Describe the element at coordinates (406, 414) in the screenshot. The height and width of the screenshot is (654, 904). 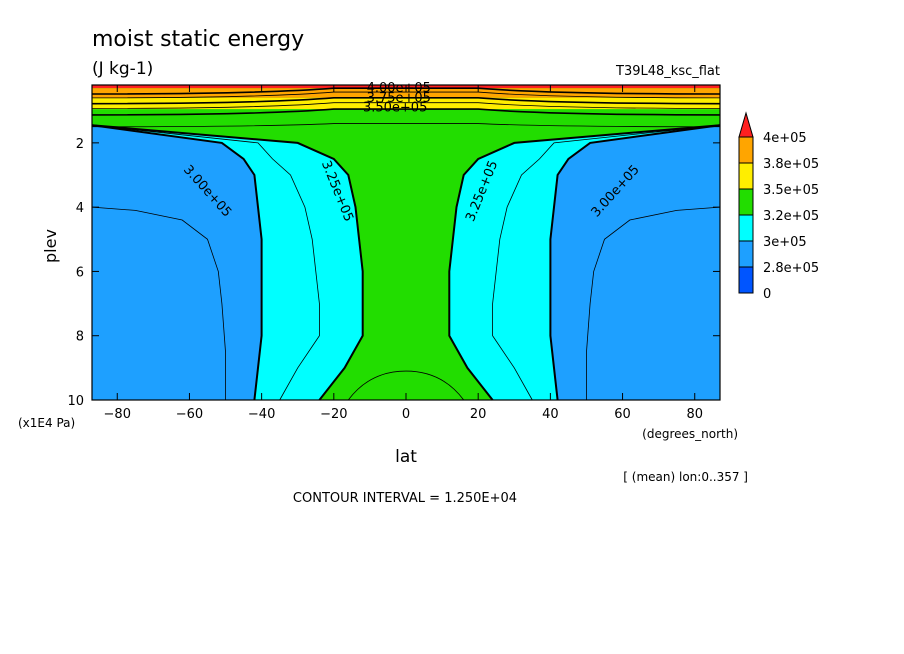
I see `x-tick-label: 0` at that location.